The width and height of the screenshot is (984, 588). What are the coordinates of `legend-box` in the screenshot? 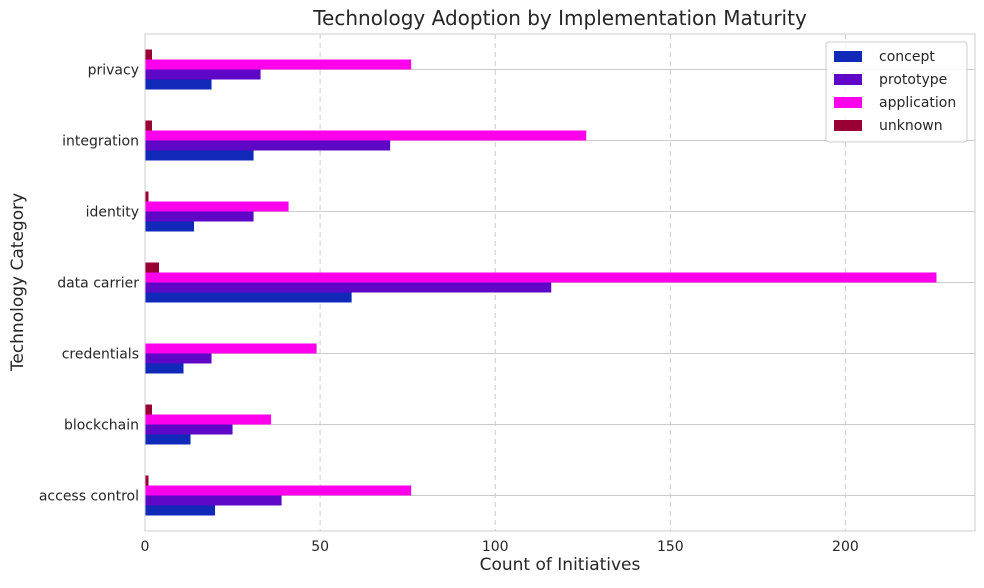 It's located at (896, 92).